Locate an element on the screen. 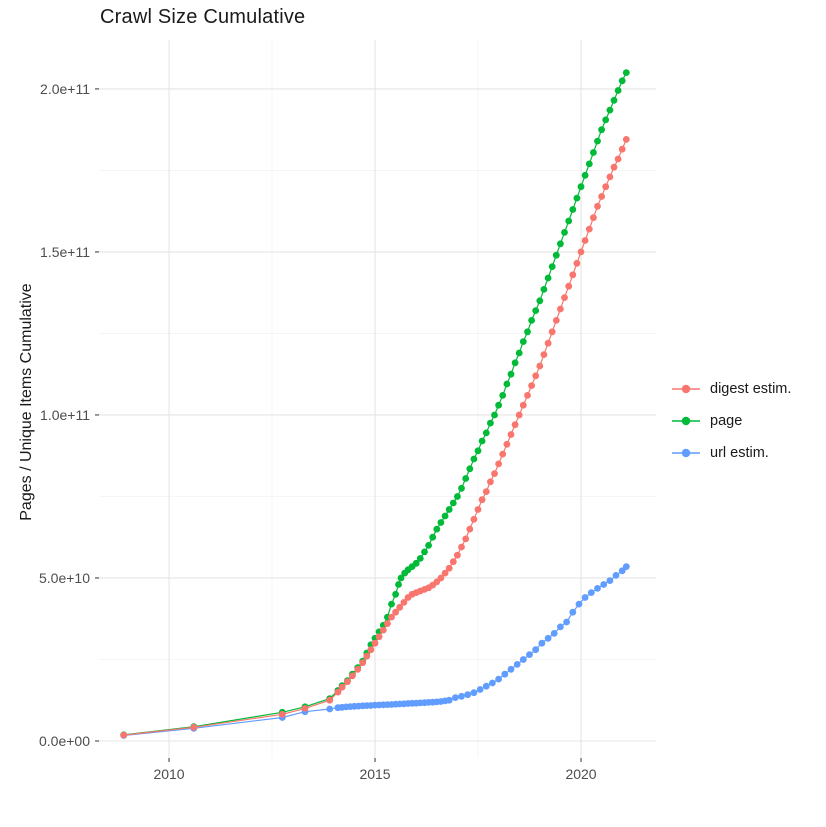 Image resolution: width=826 pixels, height=827 pixels. legend-key-digest-icon is located at coordinates (686, 388).